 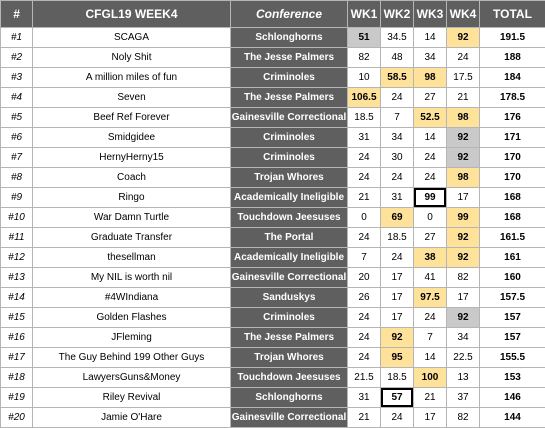 What do you see at coordinates (17, 418) in the screenshot?
I see `rank-cell: #20` at bounding box center [17, 418].